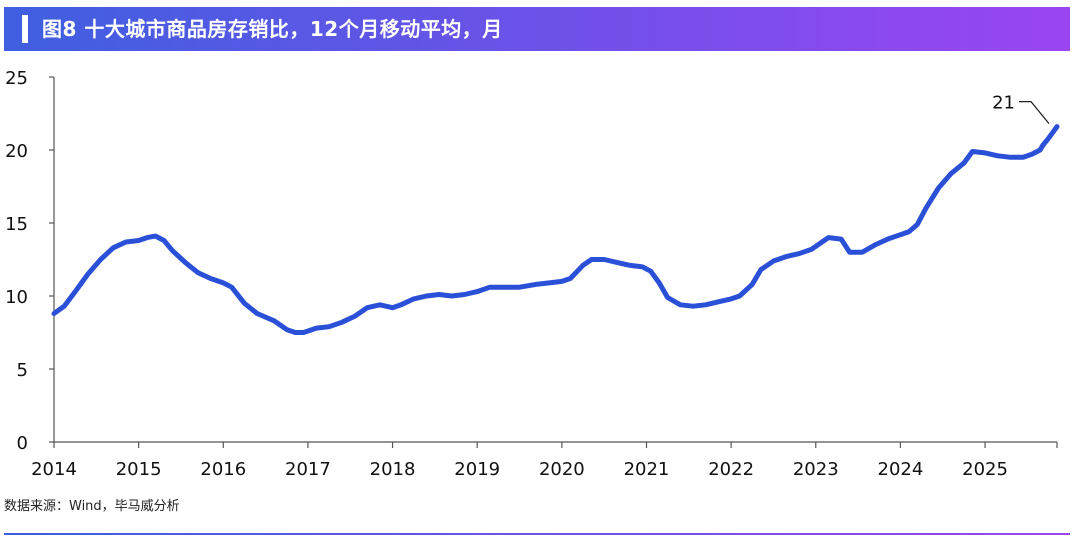 The height and width of the screenshot is (550, 1080). I want to click on y-axis-ticks: 0 5 10 15 20 25, so click(29, 261).